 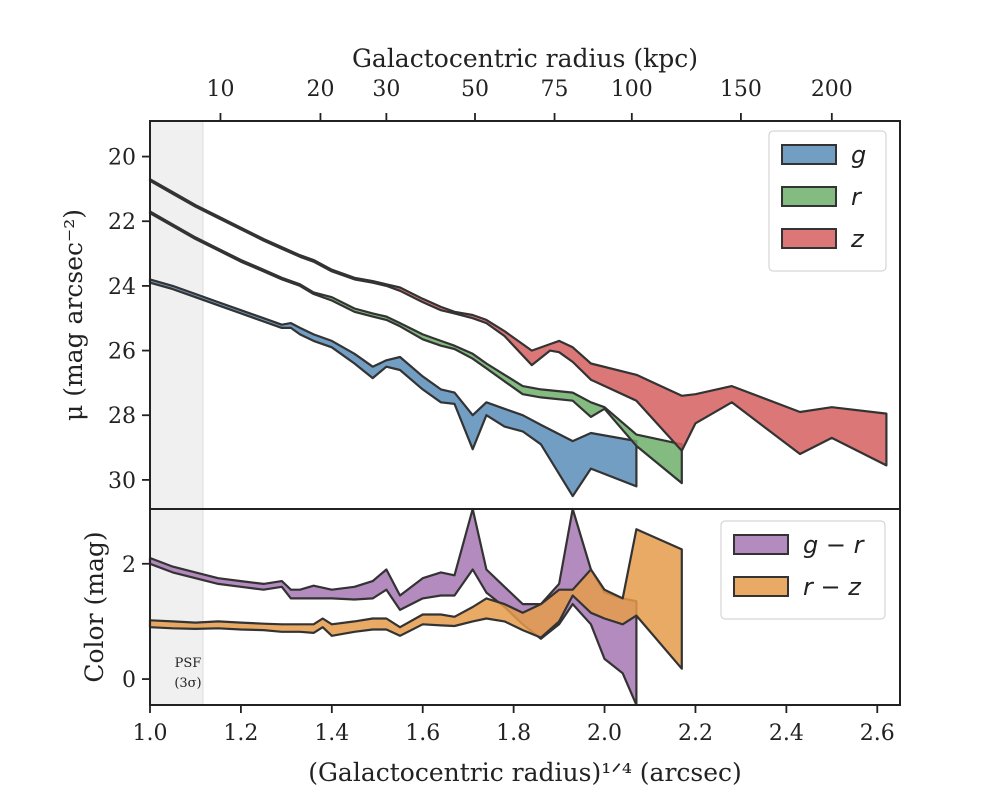 I want to click on bottom-y-tick-label: 2, so click(x=129, y=565).